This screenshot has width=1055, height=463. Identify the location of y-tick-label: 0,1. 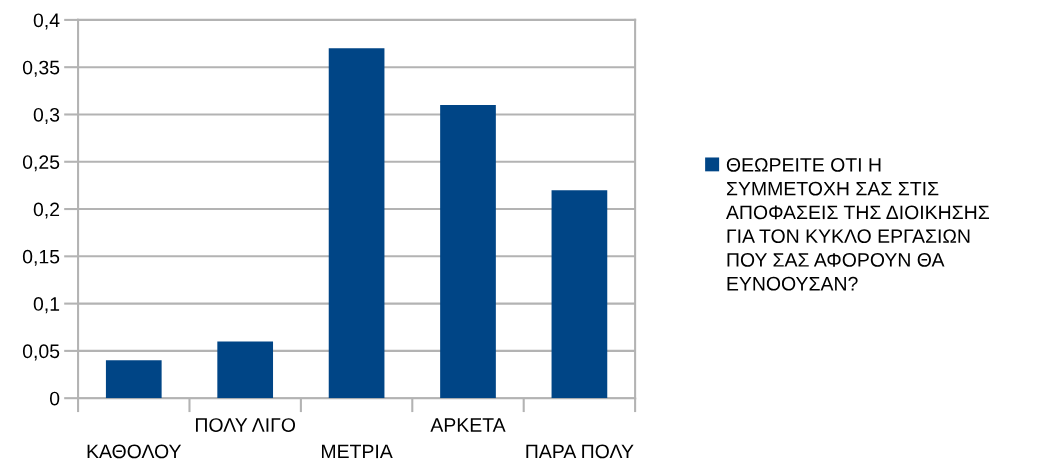
(46, 305).